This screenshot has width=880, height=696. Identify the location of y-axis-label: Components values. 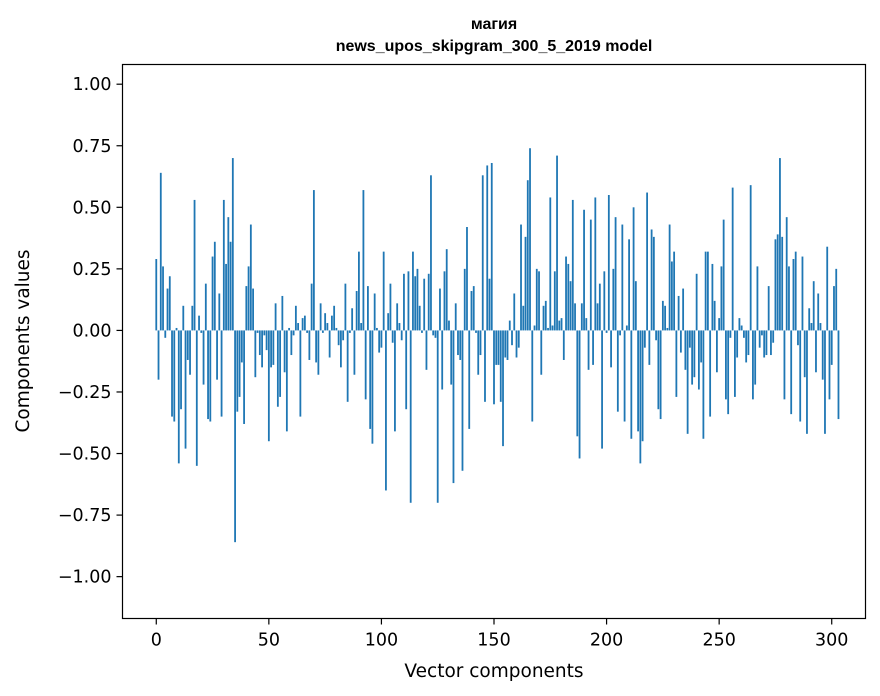
(23, 340).